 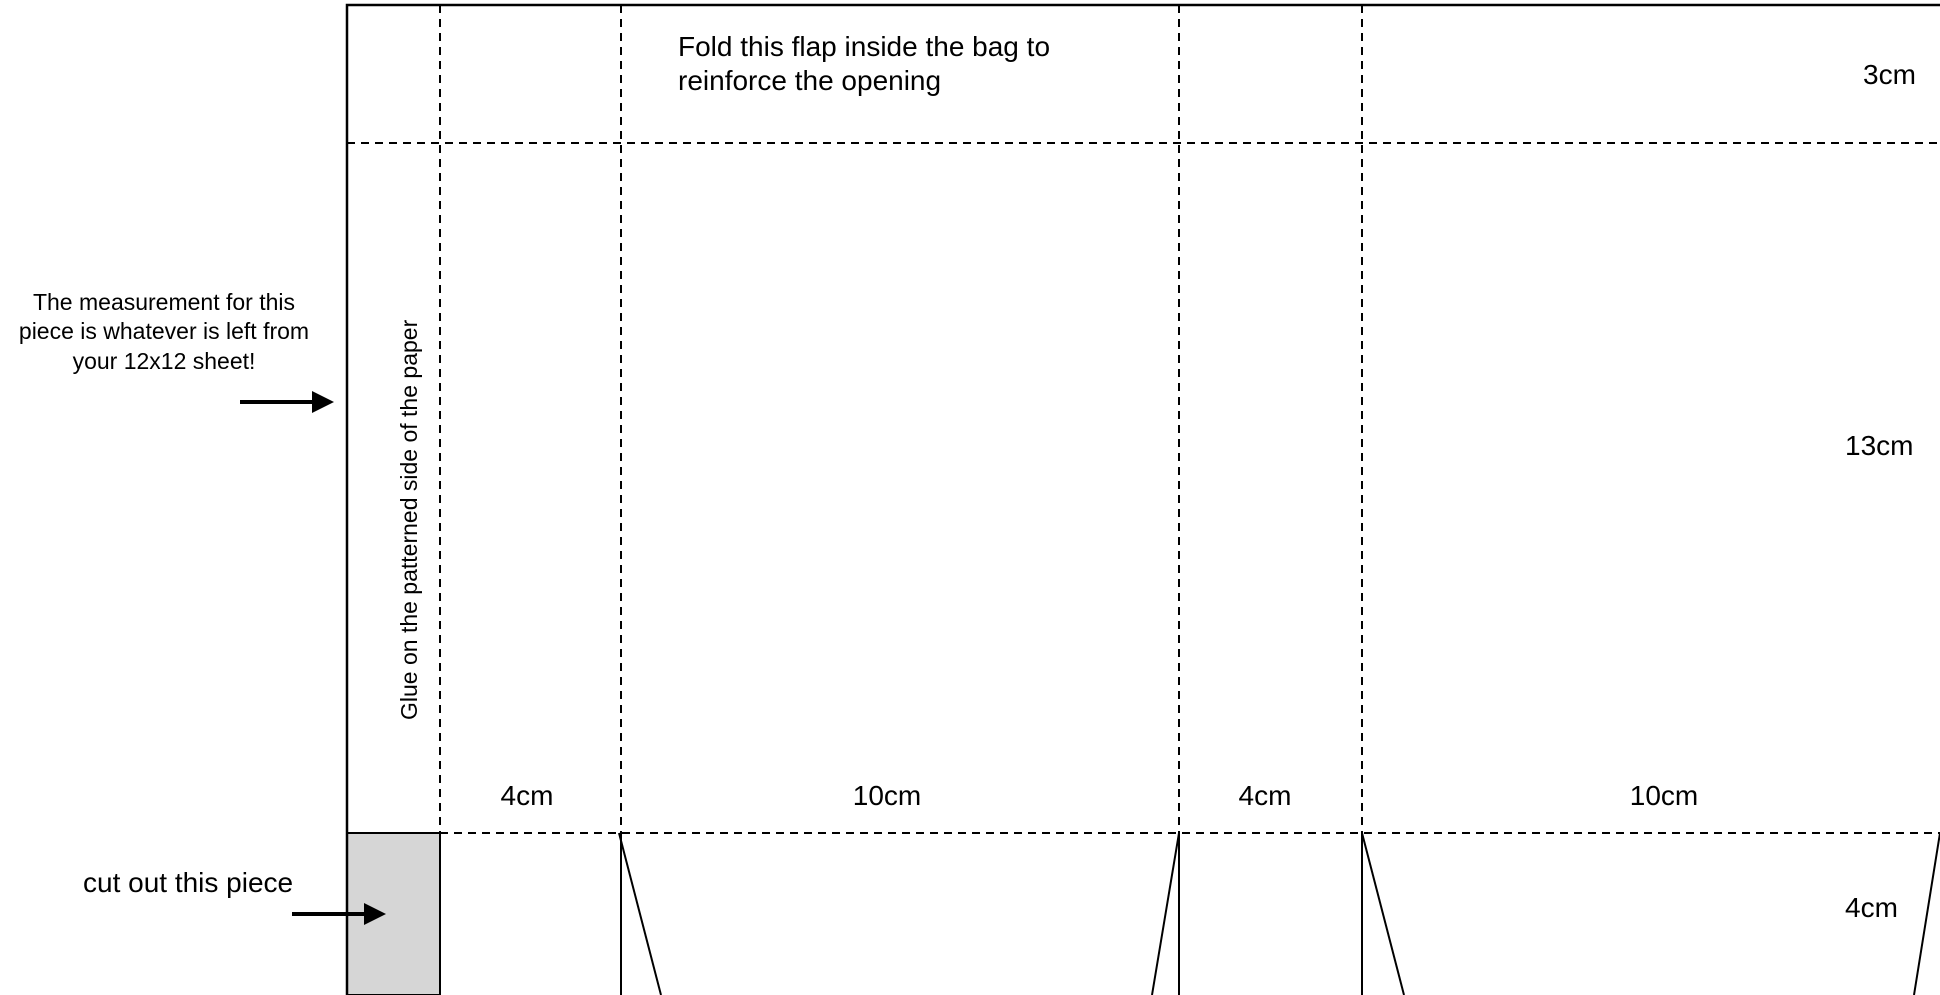 I want to click on body-height-label: 13cm, so click(x=1879, y=445).